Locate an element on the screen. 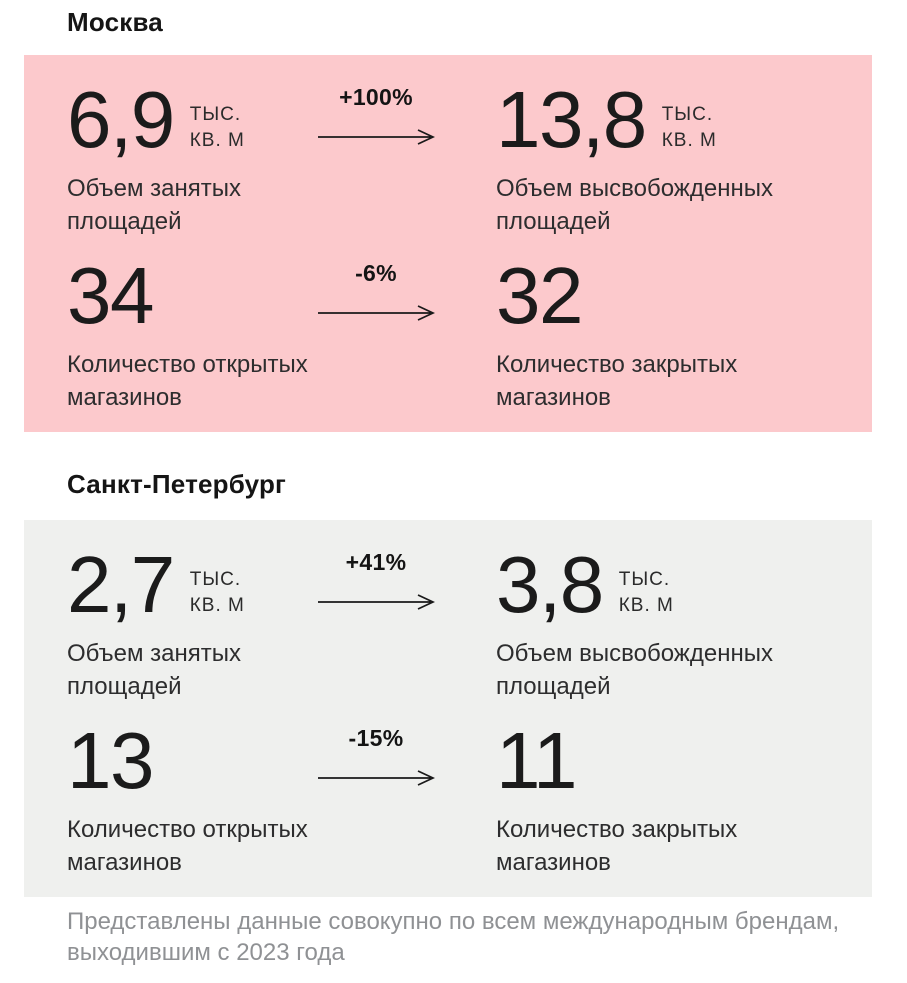 This screenshot has width=907, height=983. stat-value: 6,9 is located at coordinates (121, 119).